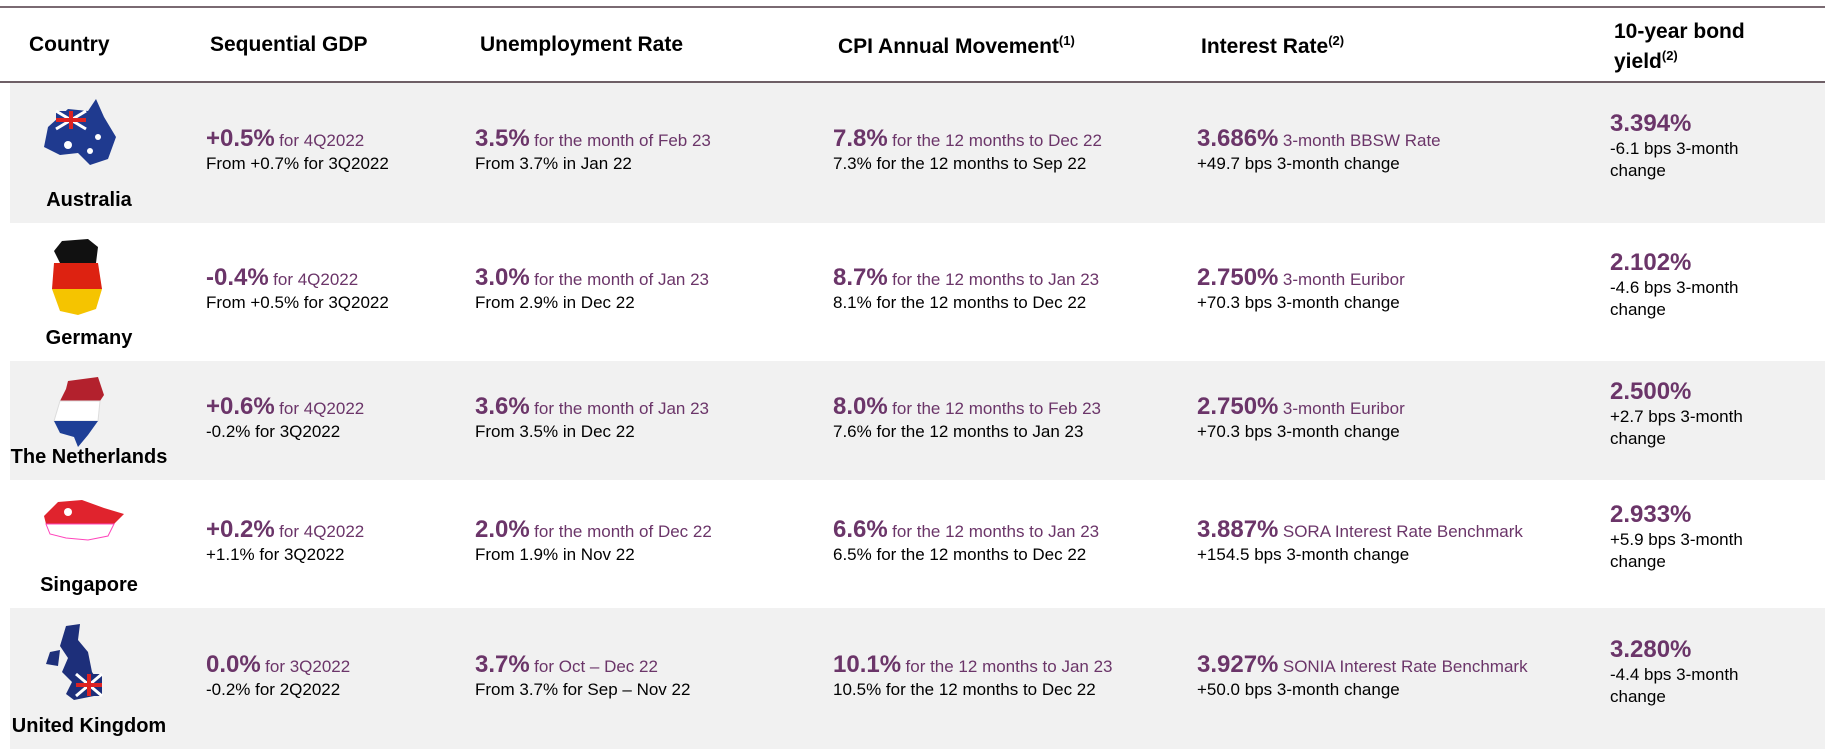 Image resolution: width=1825 pixels, height=749 pixels. What do you see at coordinates (1066, 40) in the screenshot?
I see `header-note: (1)` at bounding box center [1066, 40].